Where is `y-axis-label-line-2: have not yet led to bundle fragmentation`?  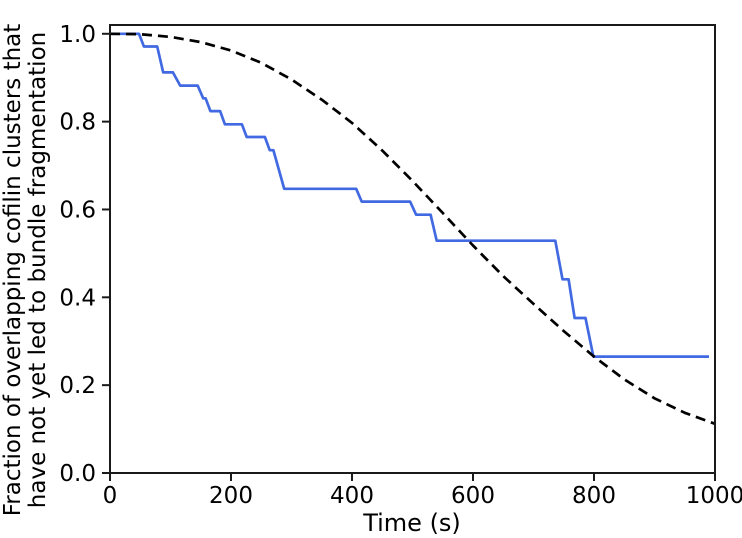 y-axis-label-line-2: have not yet led to bundle fragmentation is located at coordinates (38, 270).